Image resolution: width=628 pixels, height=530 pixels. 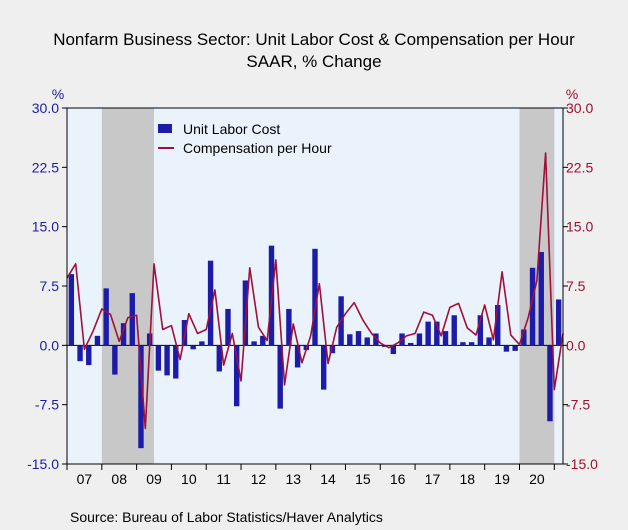 I want to click on legend-swatch-unit-labor-cost, so click(x=165, y=128).